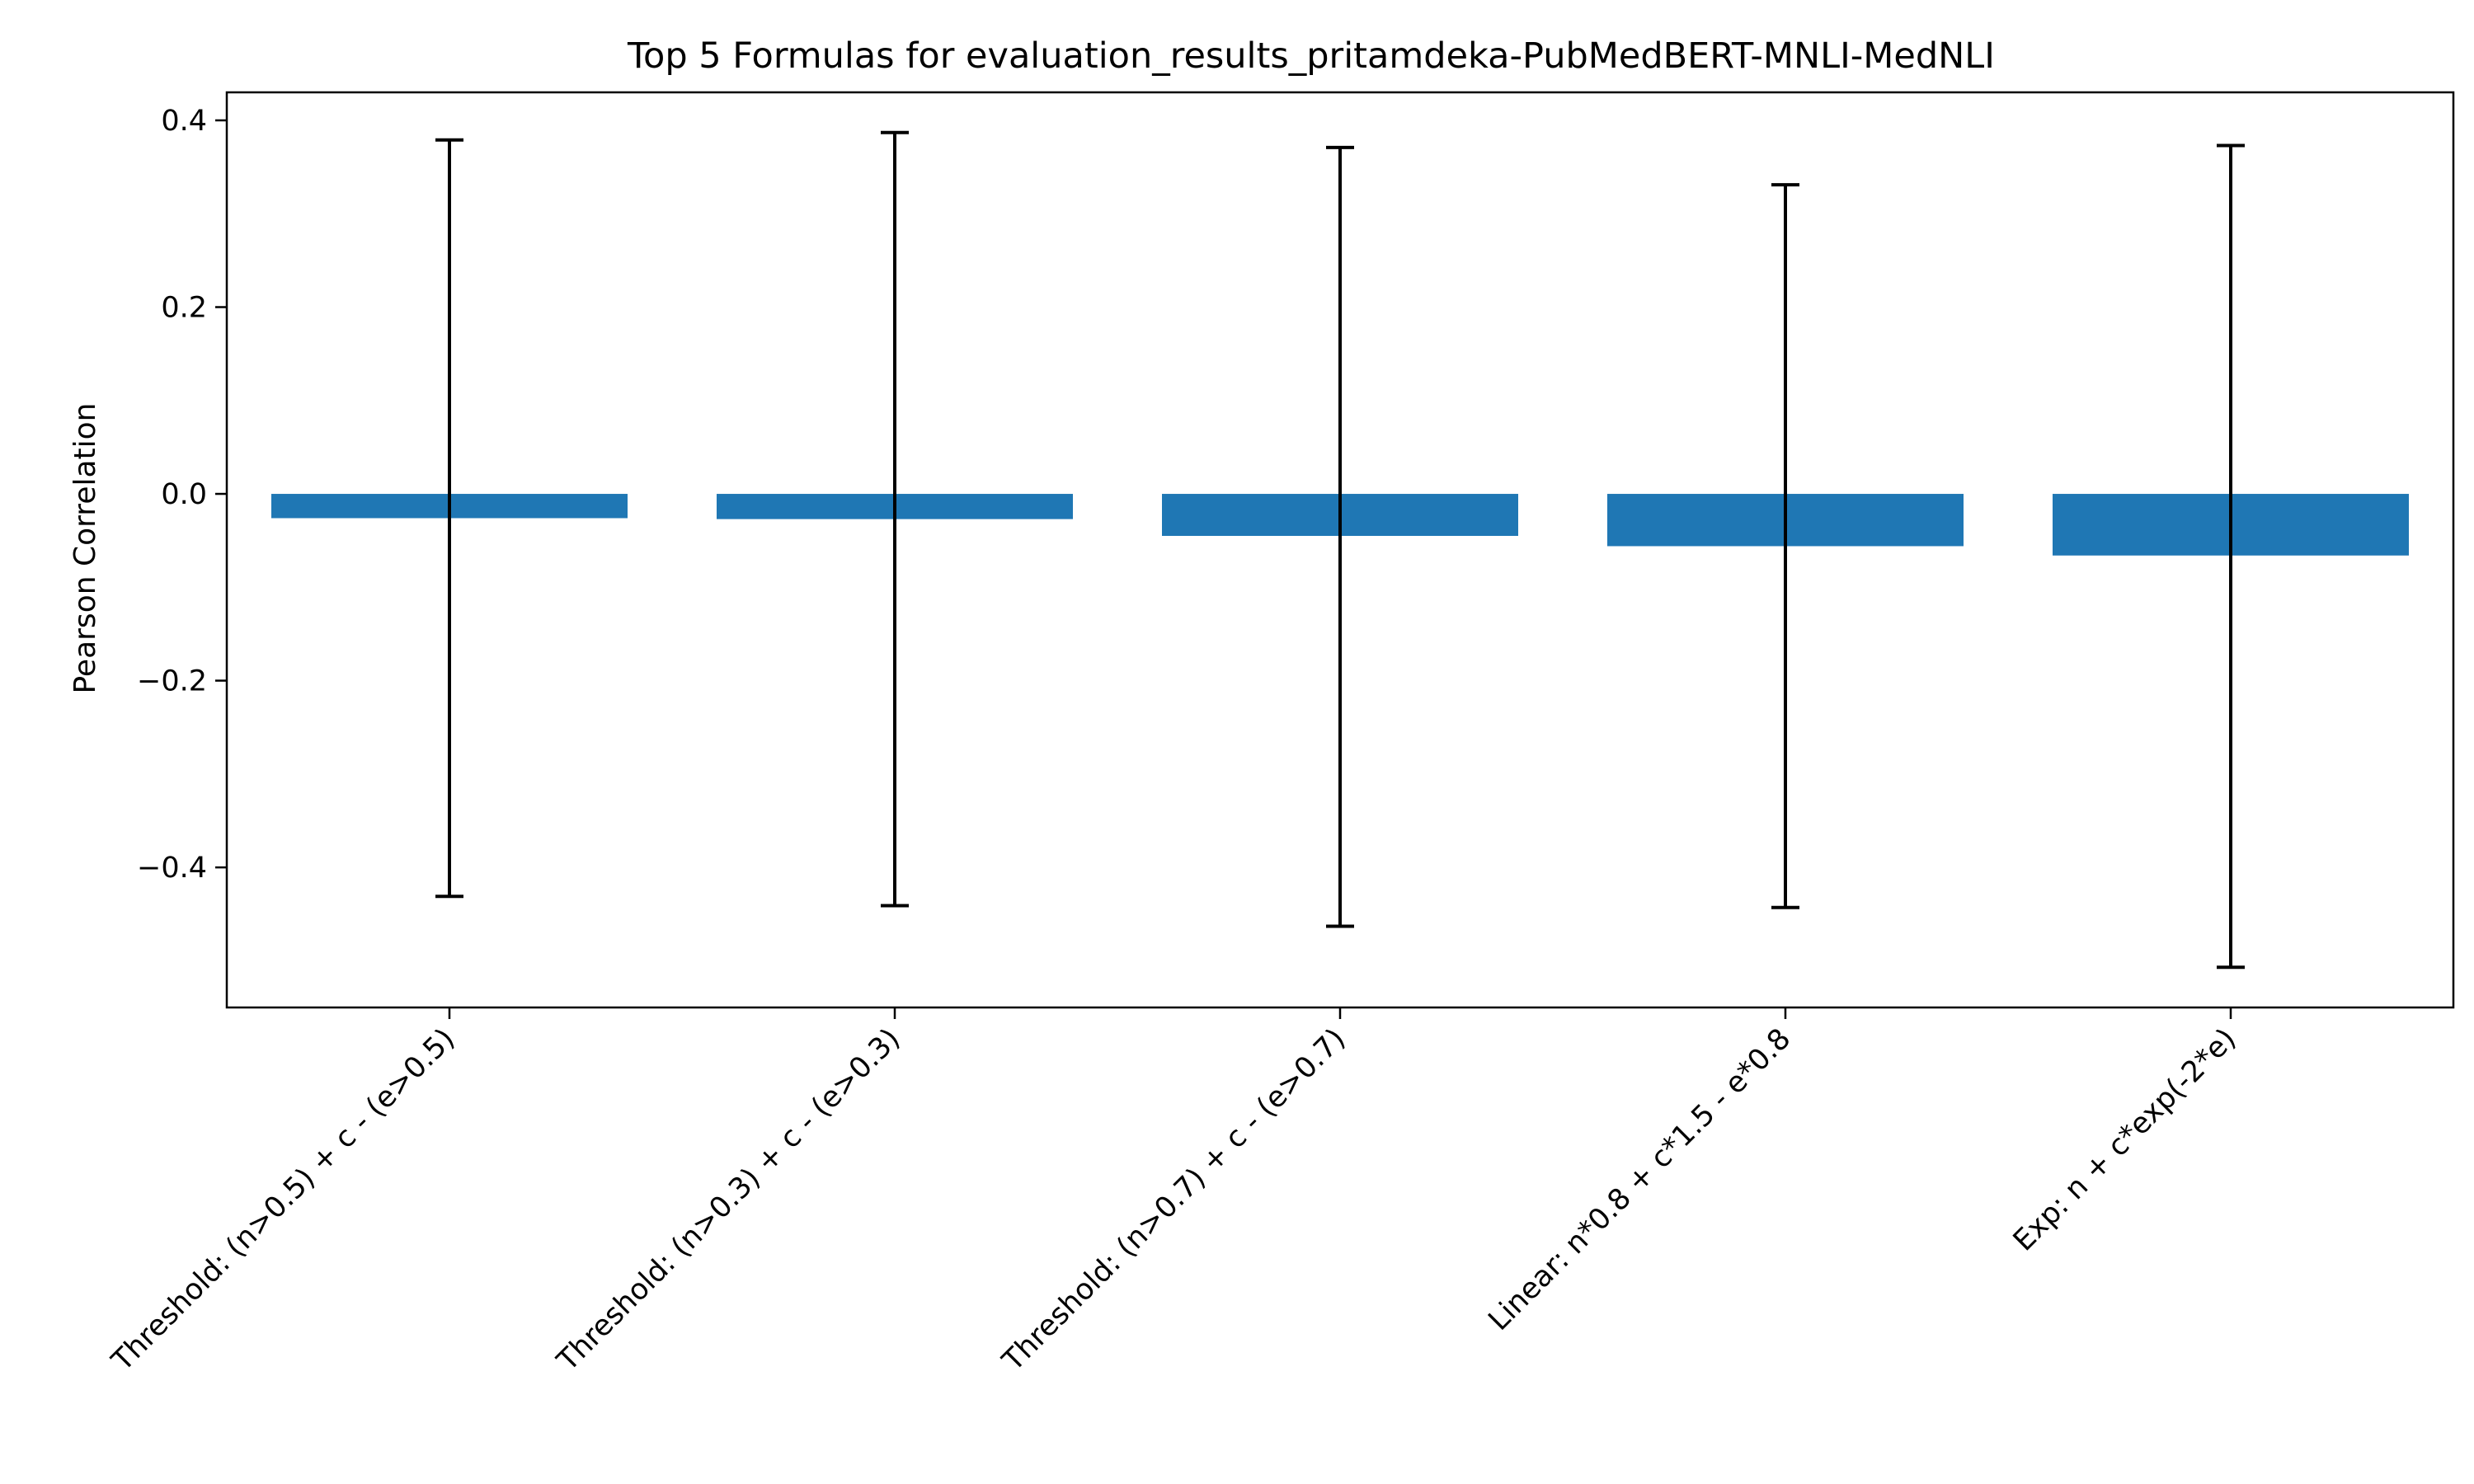 This screenshot has height=1484, width=2474. What do you see at coordinates (2124, 1139) in the screenshot?
I see `x-tick-label-5: Exp: n + c*exp(-2*e)` at bounding box center [2124, 1139].